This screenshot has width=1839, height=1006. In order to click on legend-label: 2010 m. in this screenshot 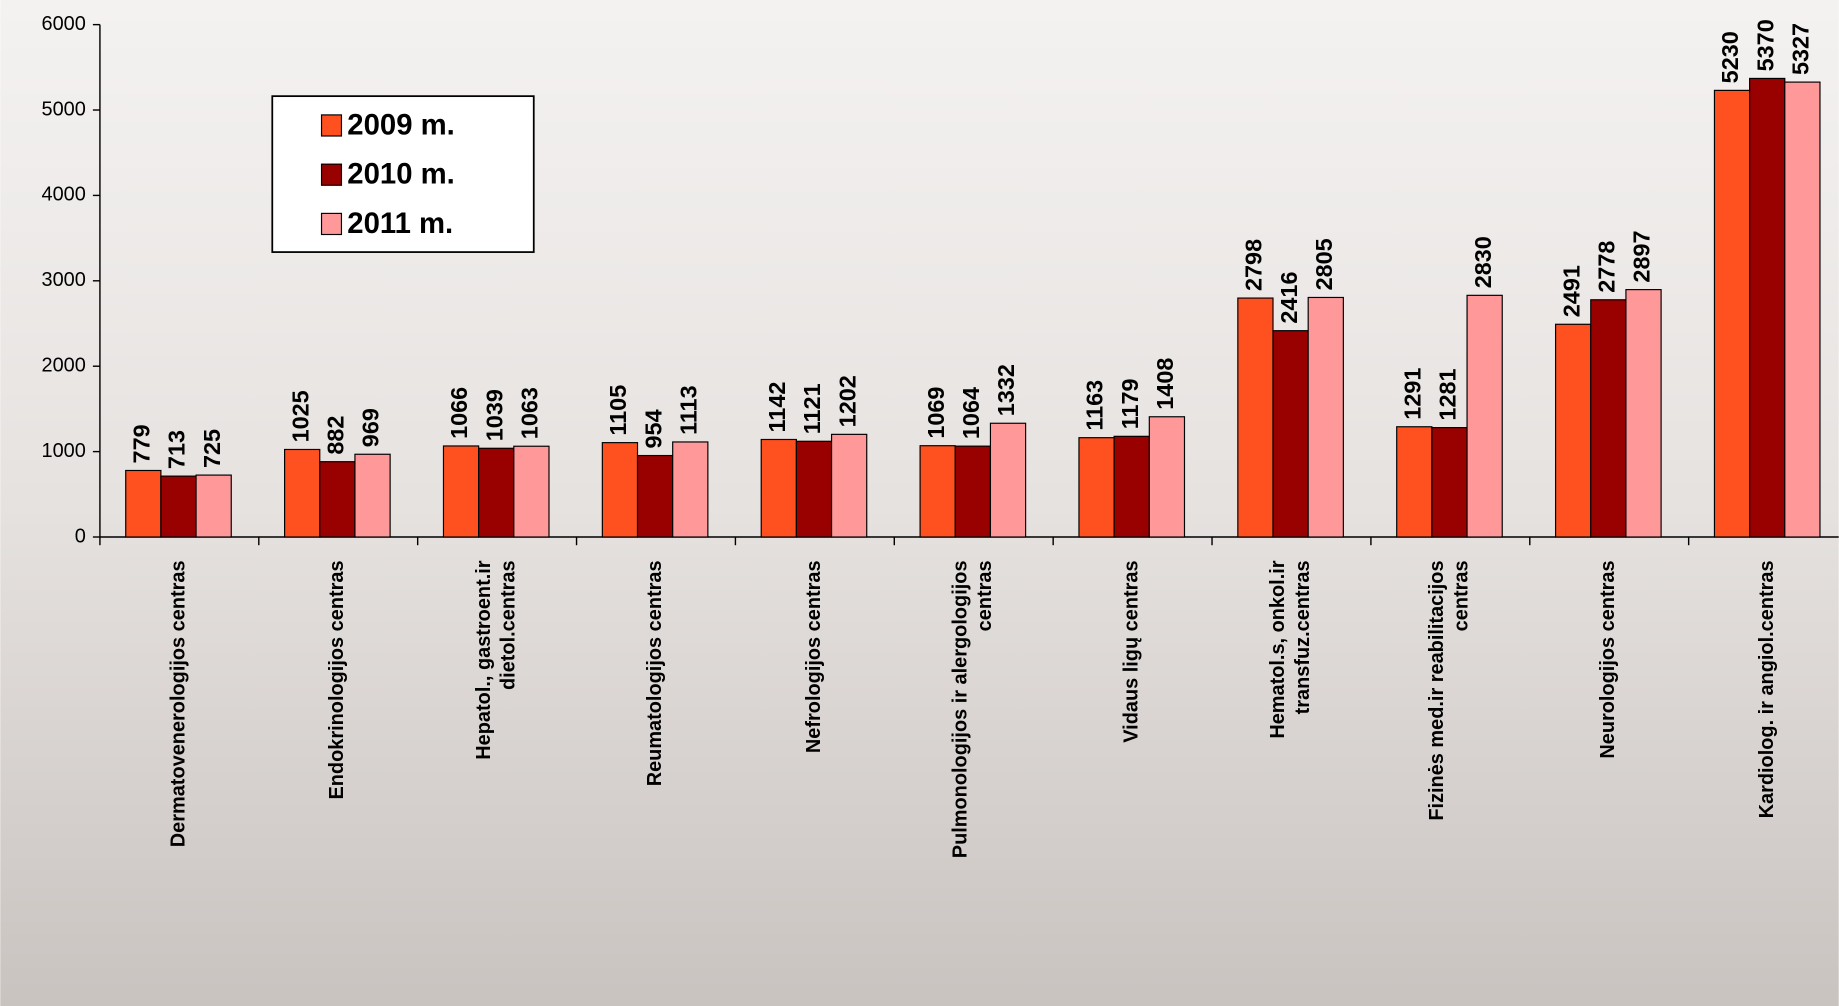, I will do `click(401, 174)`.